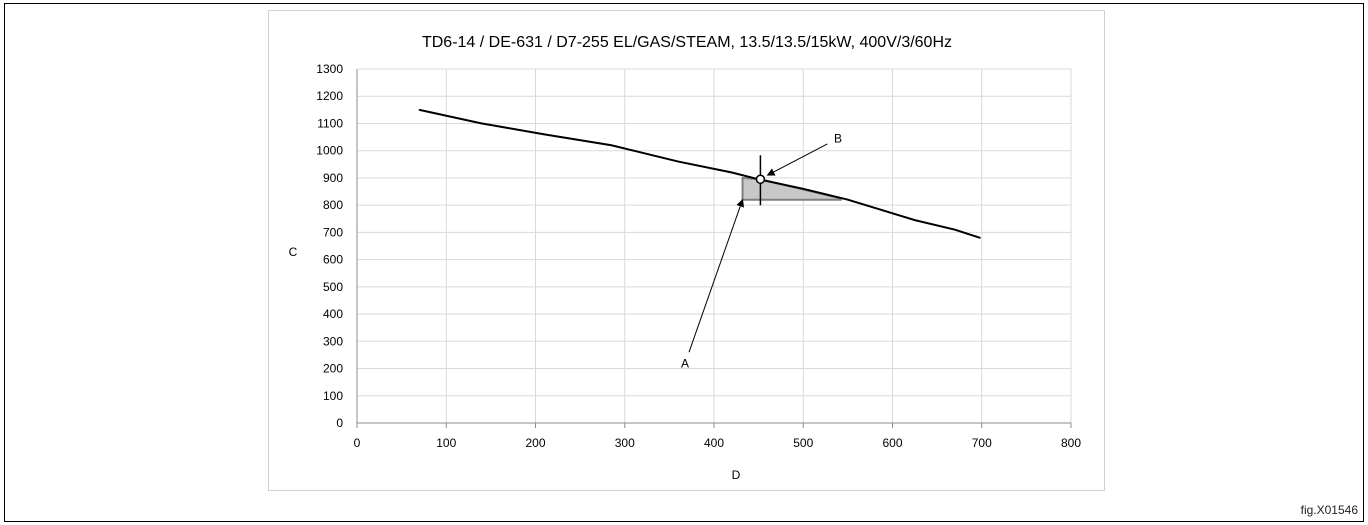 Image resolution: width=1368 pixels, height=525 pixels. I want to click on series-points, so click(699, 174).